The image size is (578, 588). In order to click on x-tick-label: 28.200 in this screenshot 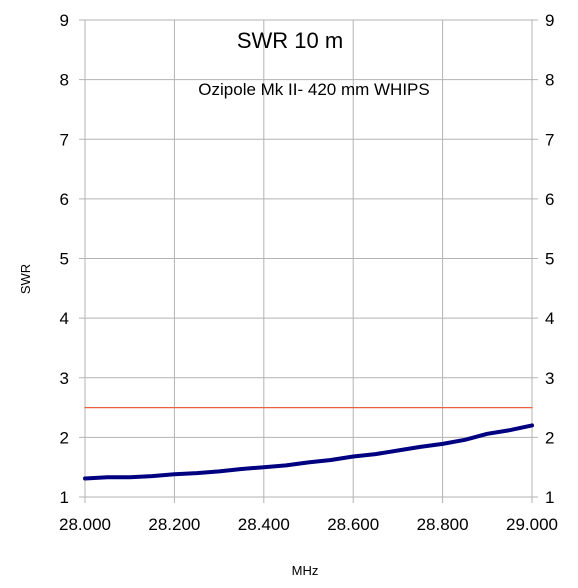, I will do `click(174, 524)`.